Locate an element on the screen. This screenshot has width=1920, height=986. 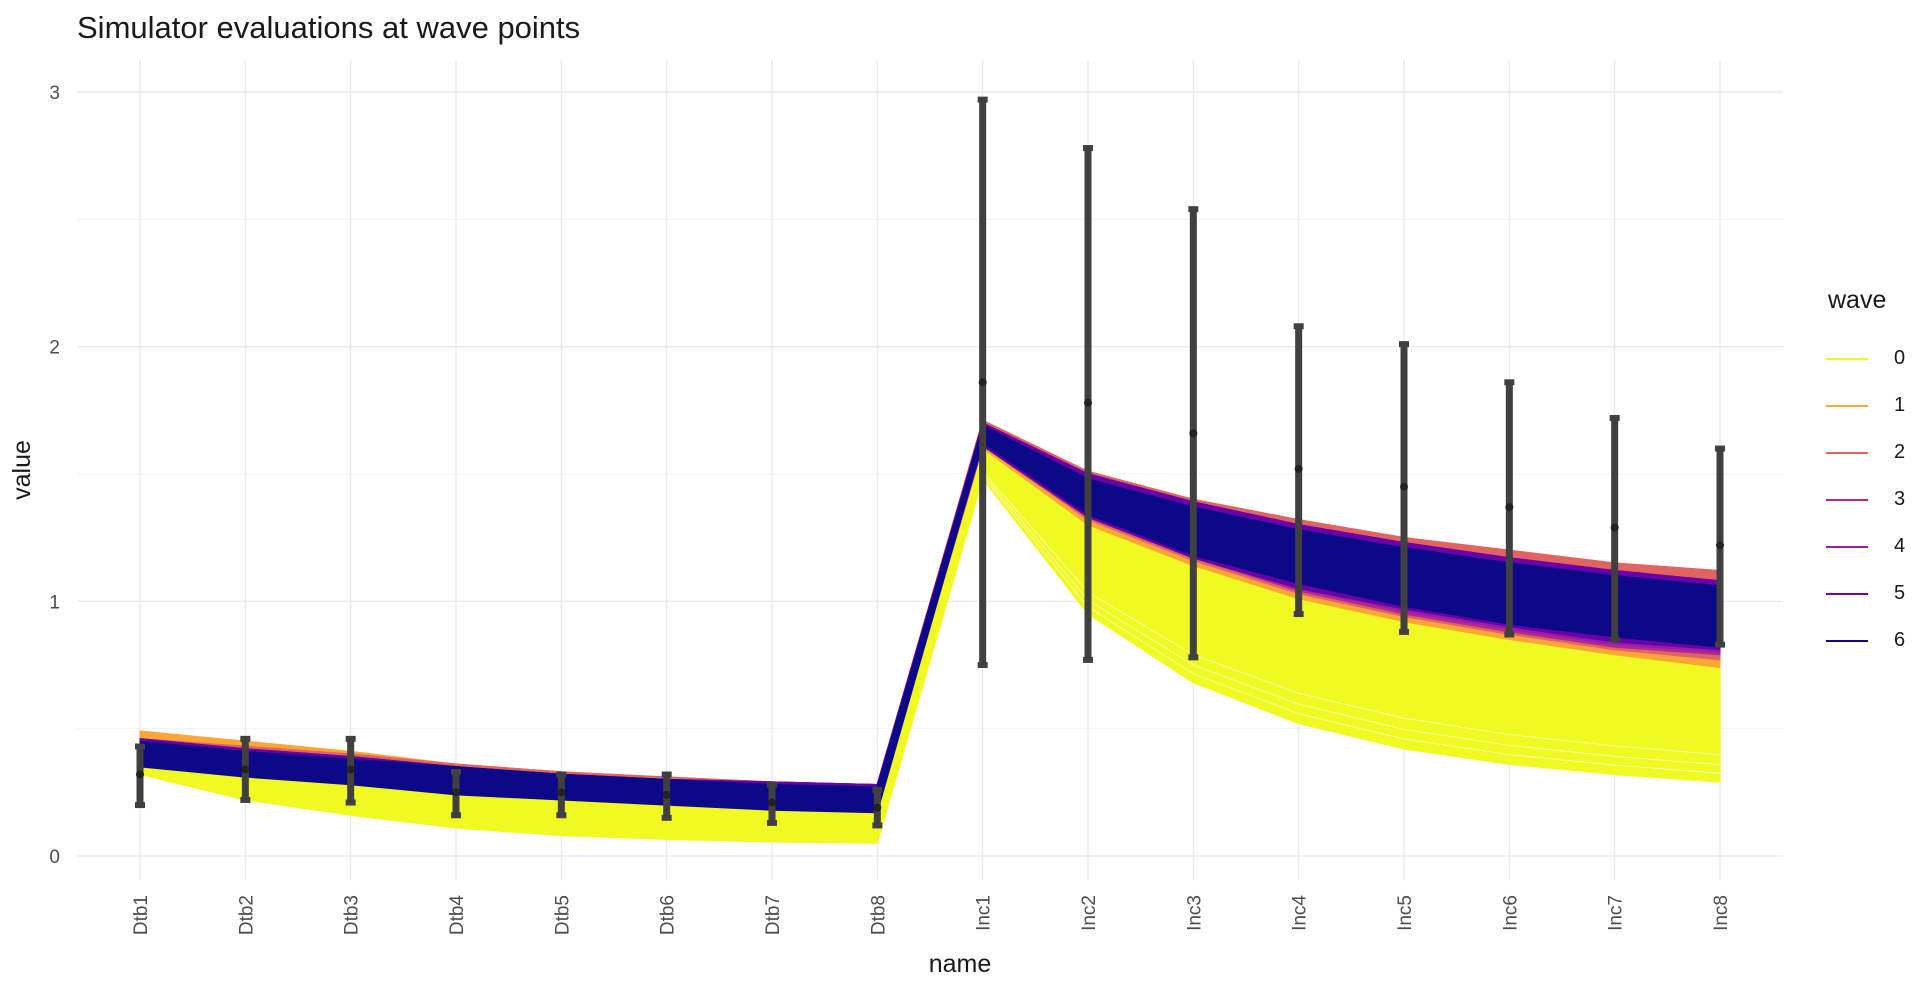
legend-label: 4 is located at coordinates (1900, 546).